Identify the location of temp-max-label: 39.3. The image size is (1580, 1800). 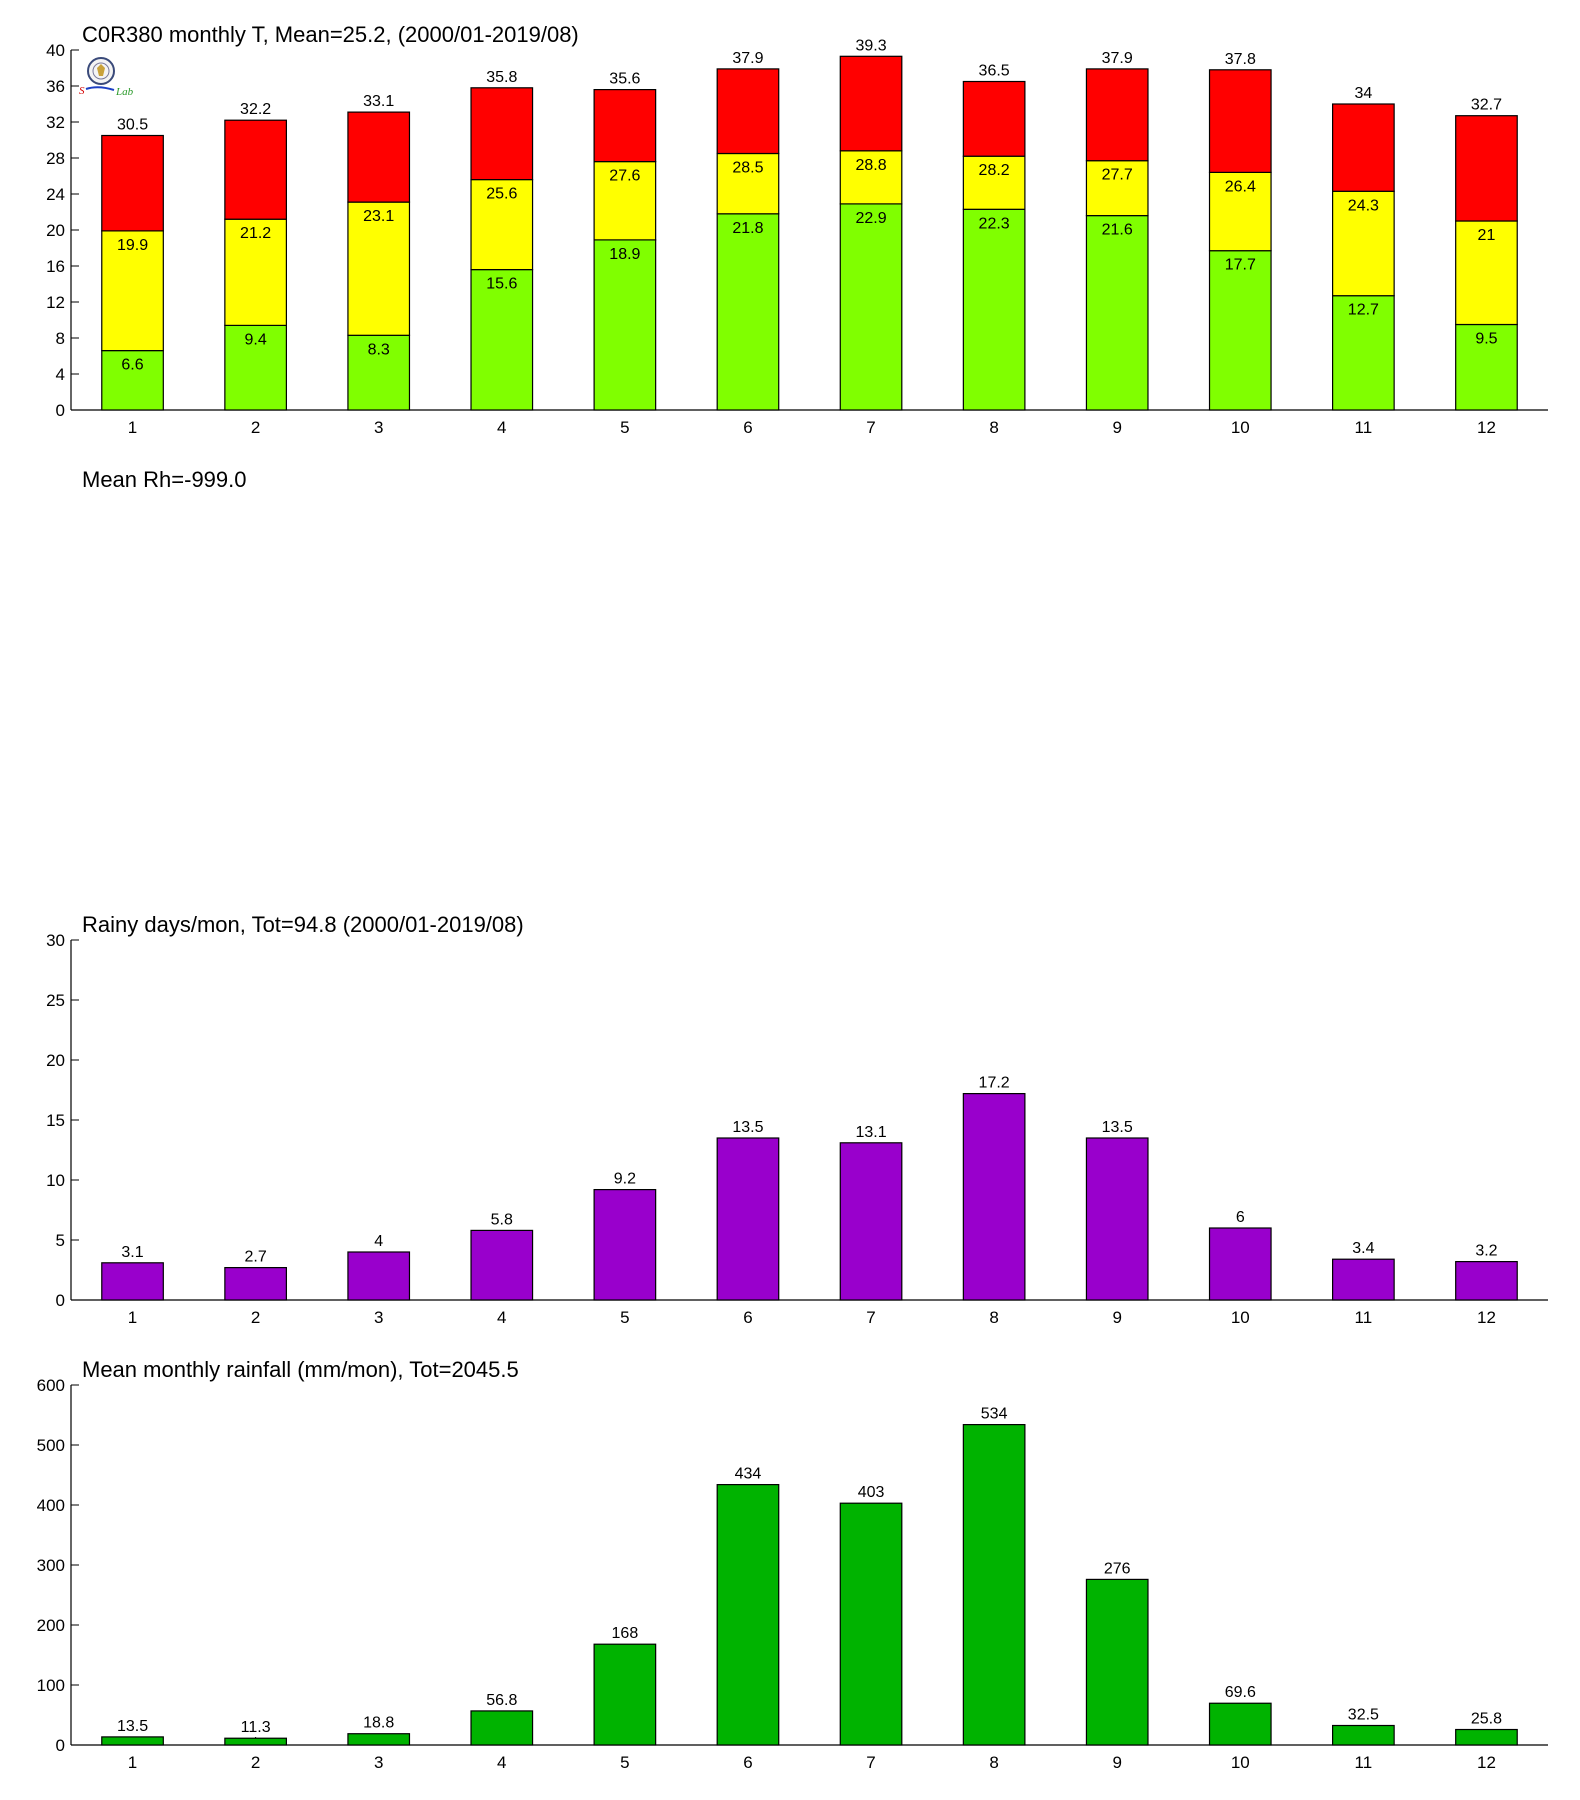
(870, 45).